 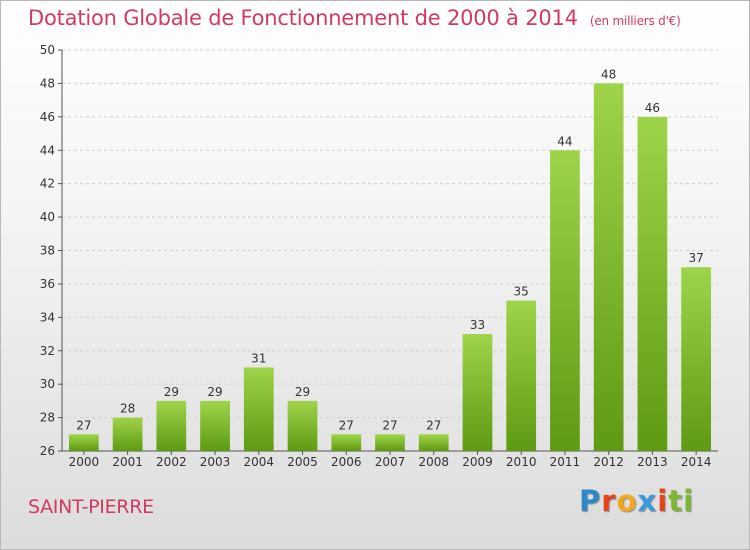 What do you see at coordinates (627, 501) in the screenshot?
I see `logo-letter: o` at bounding box center [627, 501].